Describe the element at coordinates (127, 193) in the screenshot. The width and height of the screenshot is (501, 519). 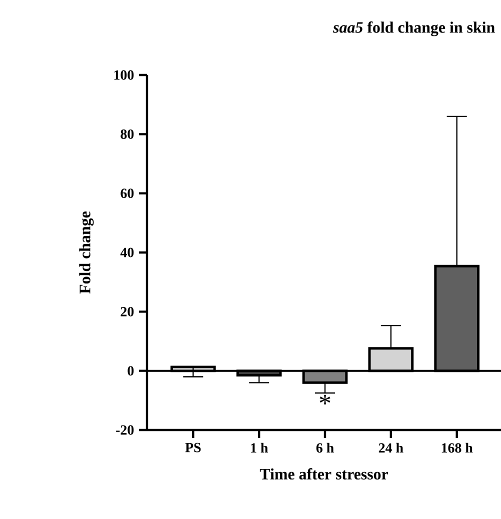
I see `y-tick-label: 60` at that location.